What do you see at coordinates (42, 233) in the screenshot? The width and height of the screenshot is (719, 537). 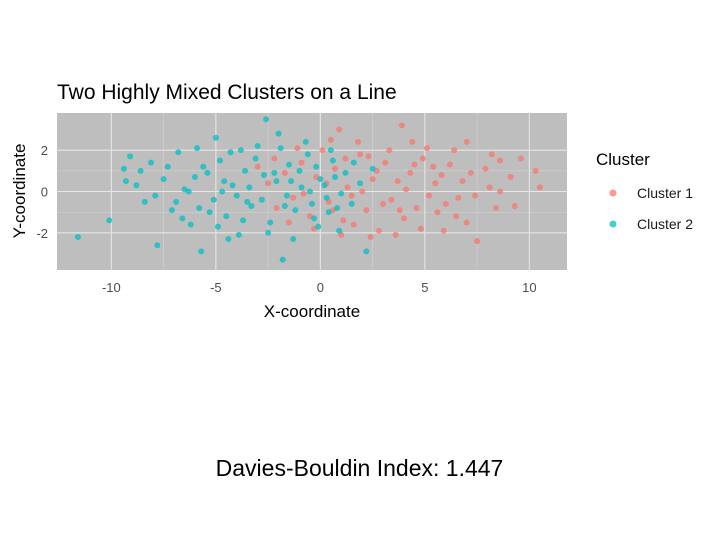 I see `y-tick-label: -2` at bounding box center [42, 233].